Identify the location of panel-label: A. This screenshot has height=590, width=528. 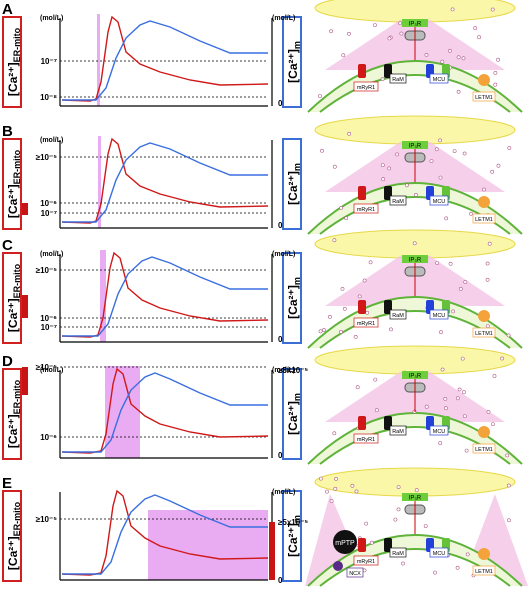
(7, 9).